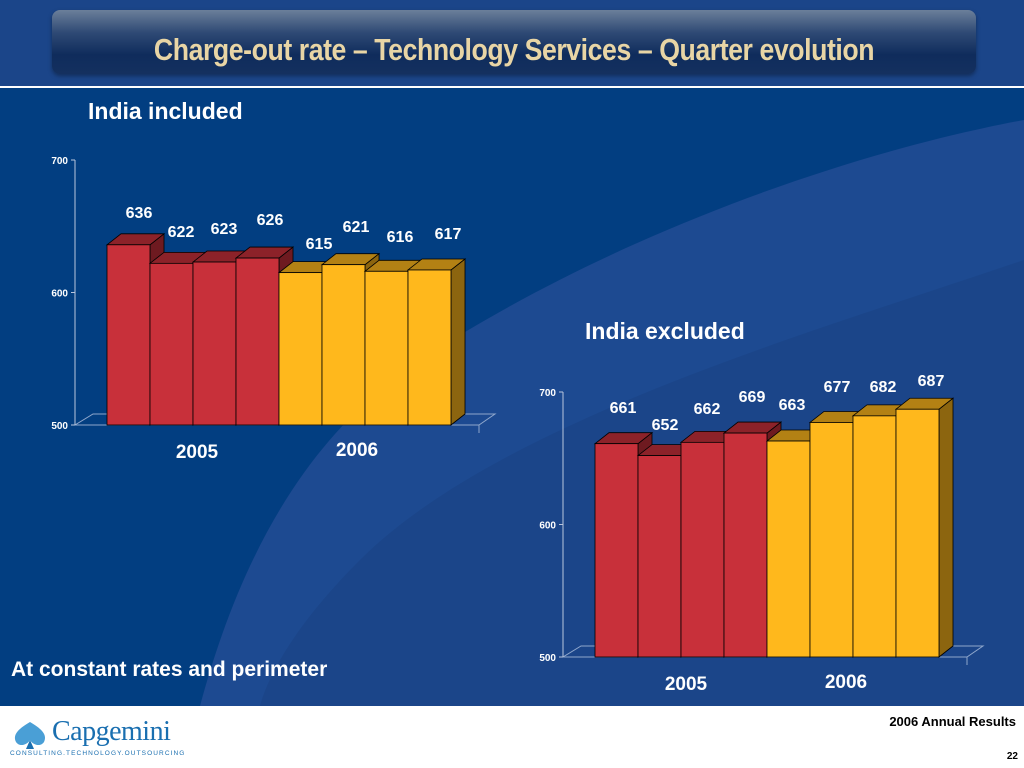 This screenshot has width=1024, height=768. I want to click on data-label: 652, so click(665, 425).